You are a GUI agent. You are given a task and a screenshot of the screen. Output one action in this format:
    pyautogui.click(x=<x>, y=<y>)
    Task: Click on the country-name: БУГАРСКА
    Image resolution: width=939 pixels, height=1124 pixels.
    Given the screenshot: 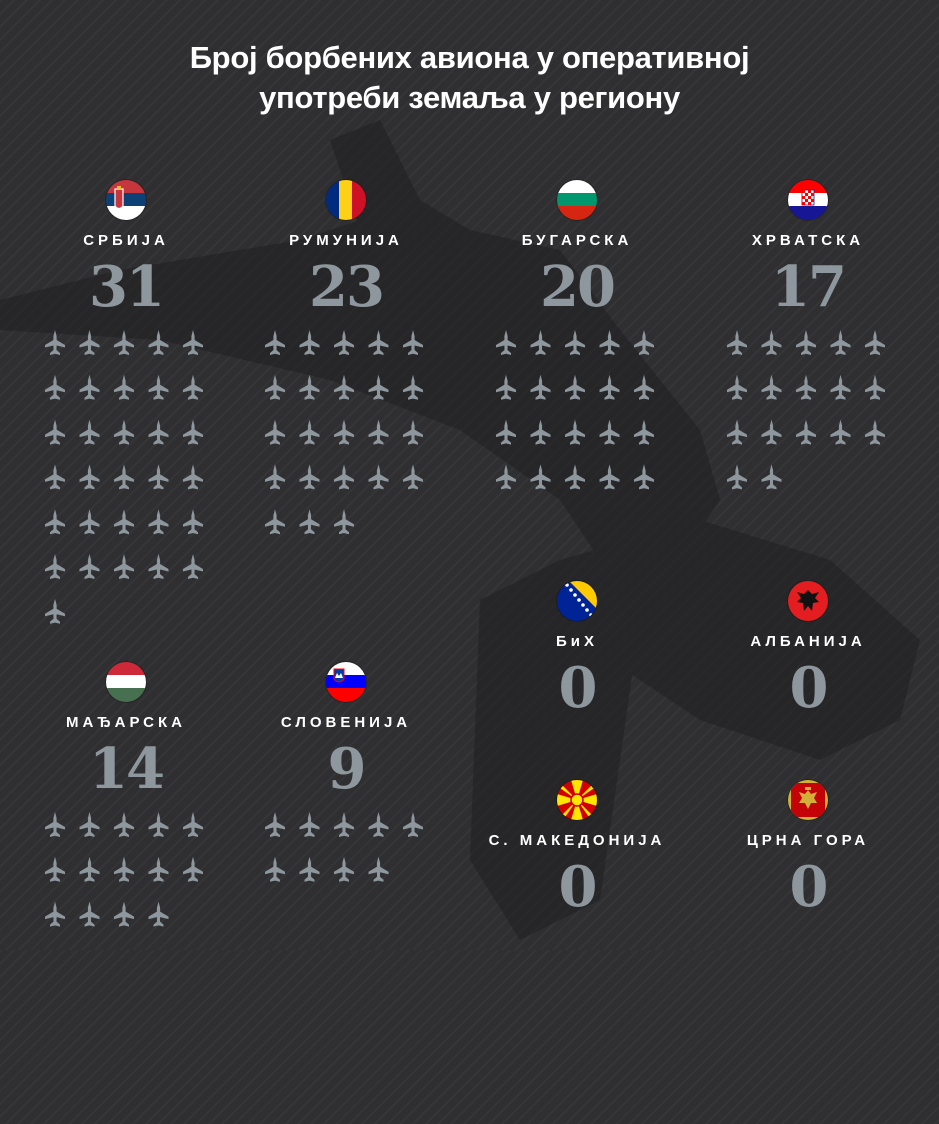 What is the action you would take?
    pyautogui.click(x=577, y=240)
    